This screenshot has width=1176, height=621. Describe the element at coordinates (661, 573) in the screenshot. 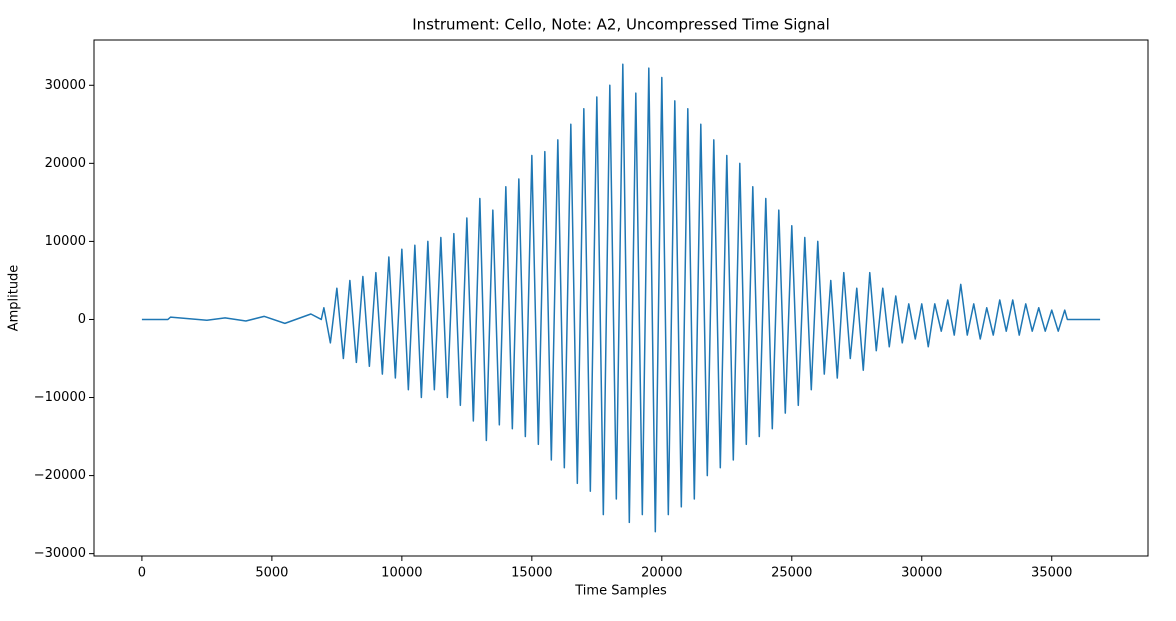

I see `x-tick-label: 20000` at that location.